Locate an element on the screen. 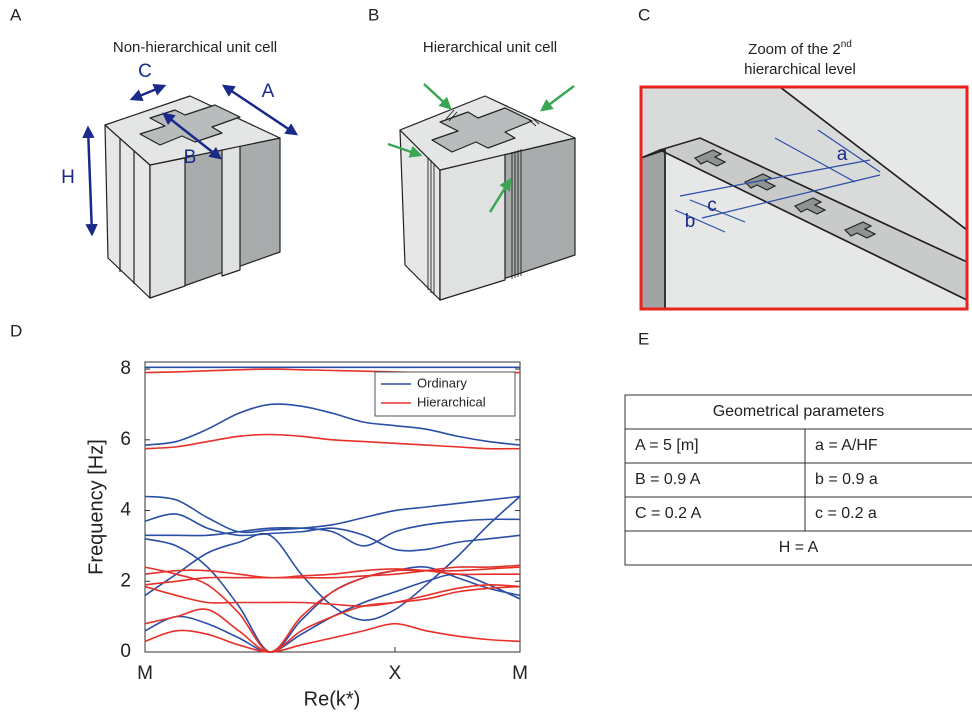 The width and height of the screenshot is (972, 720). table-cell: a = A/HF is located at coordinates (846, 445).